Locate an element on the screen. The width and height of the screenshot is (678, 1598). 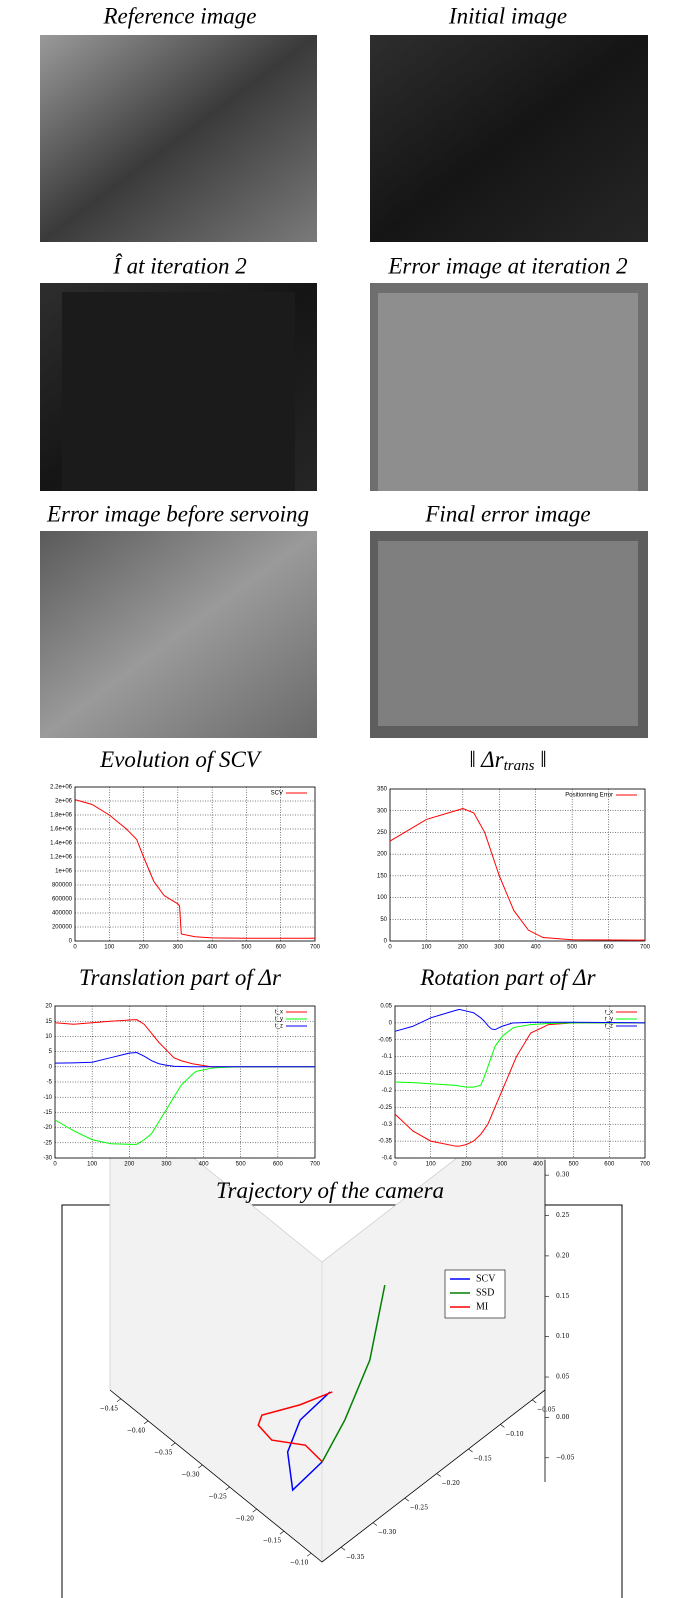
legend-label: t_z is located at coordinates (279, 1027).